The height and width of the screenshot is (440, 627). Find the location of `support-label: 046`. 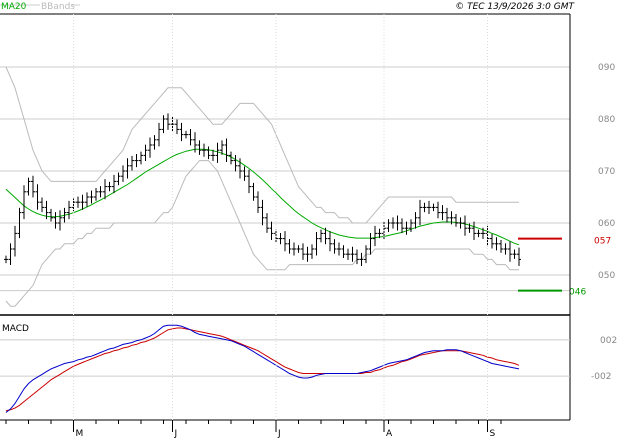

support-label: 046 is located at coordinates (577, 293).